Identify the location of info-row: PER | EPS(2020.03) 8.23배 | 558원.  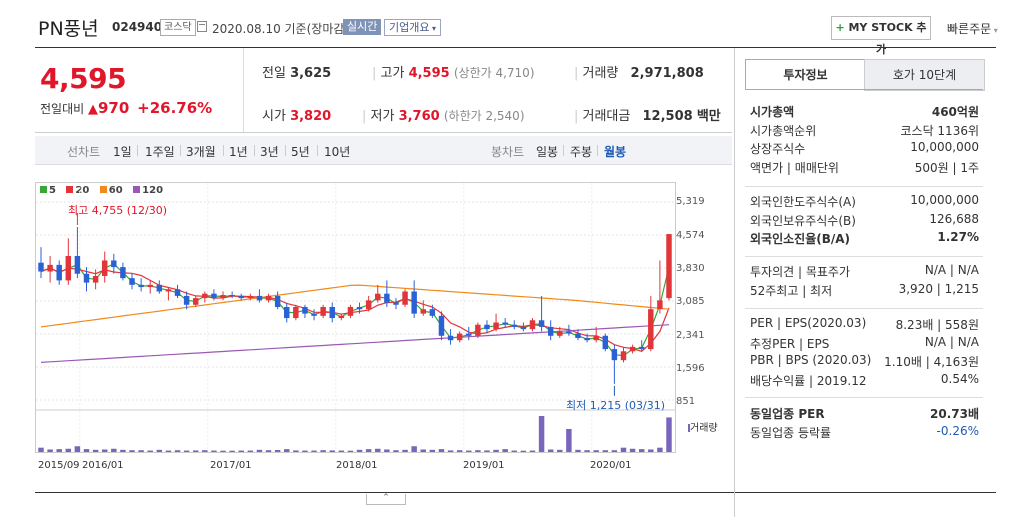
(864, 325).